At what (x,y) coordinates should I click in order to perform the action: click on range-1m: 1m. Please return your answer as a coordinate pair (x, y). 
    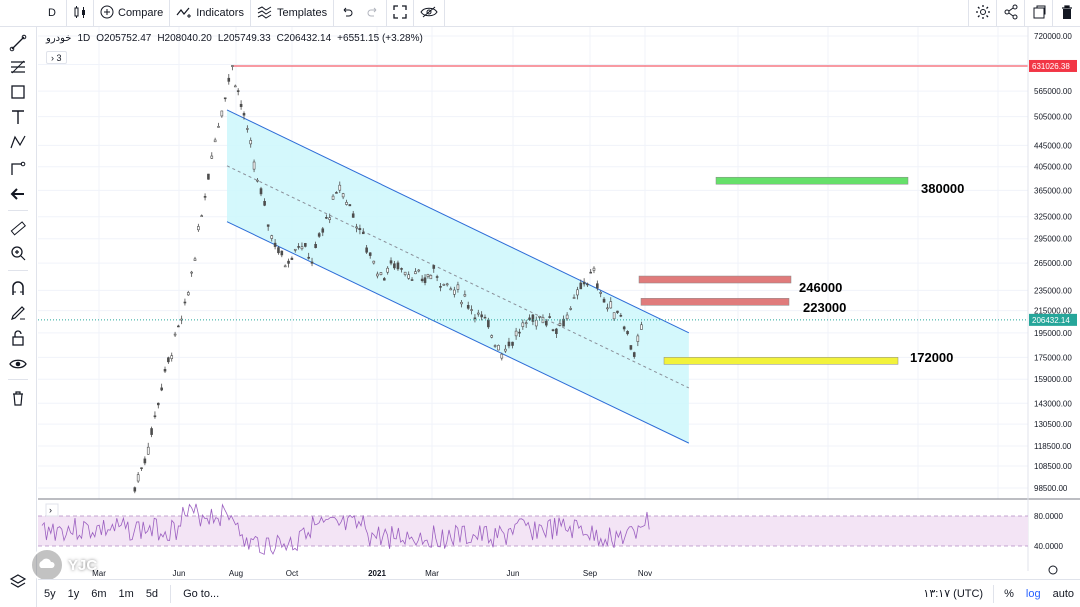
    Looking at the image, I should click on (126, 593).